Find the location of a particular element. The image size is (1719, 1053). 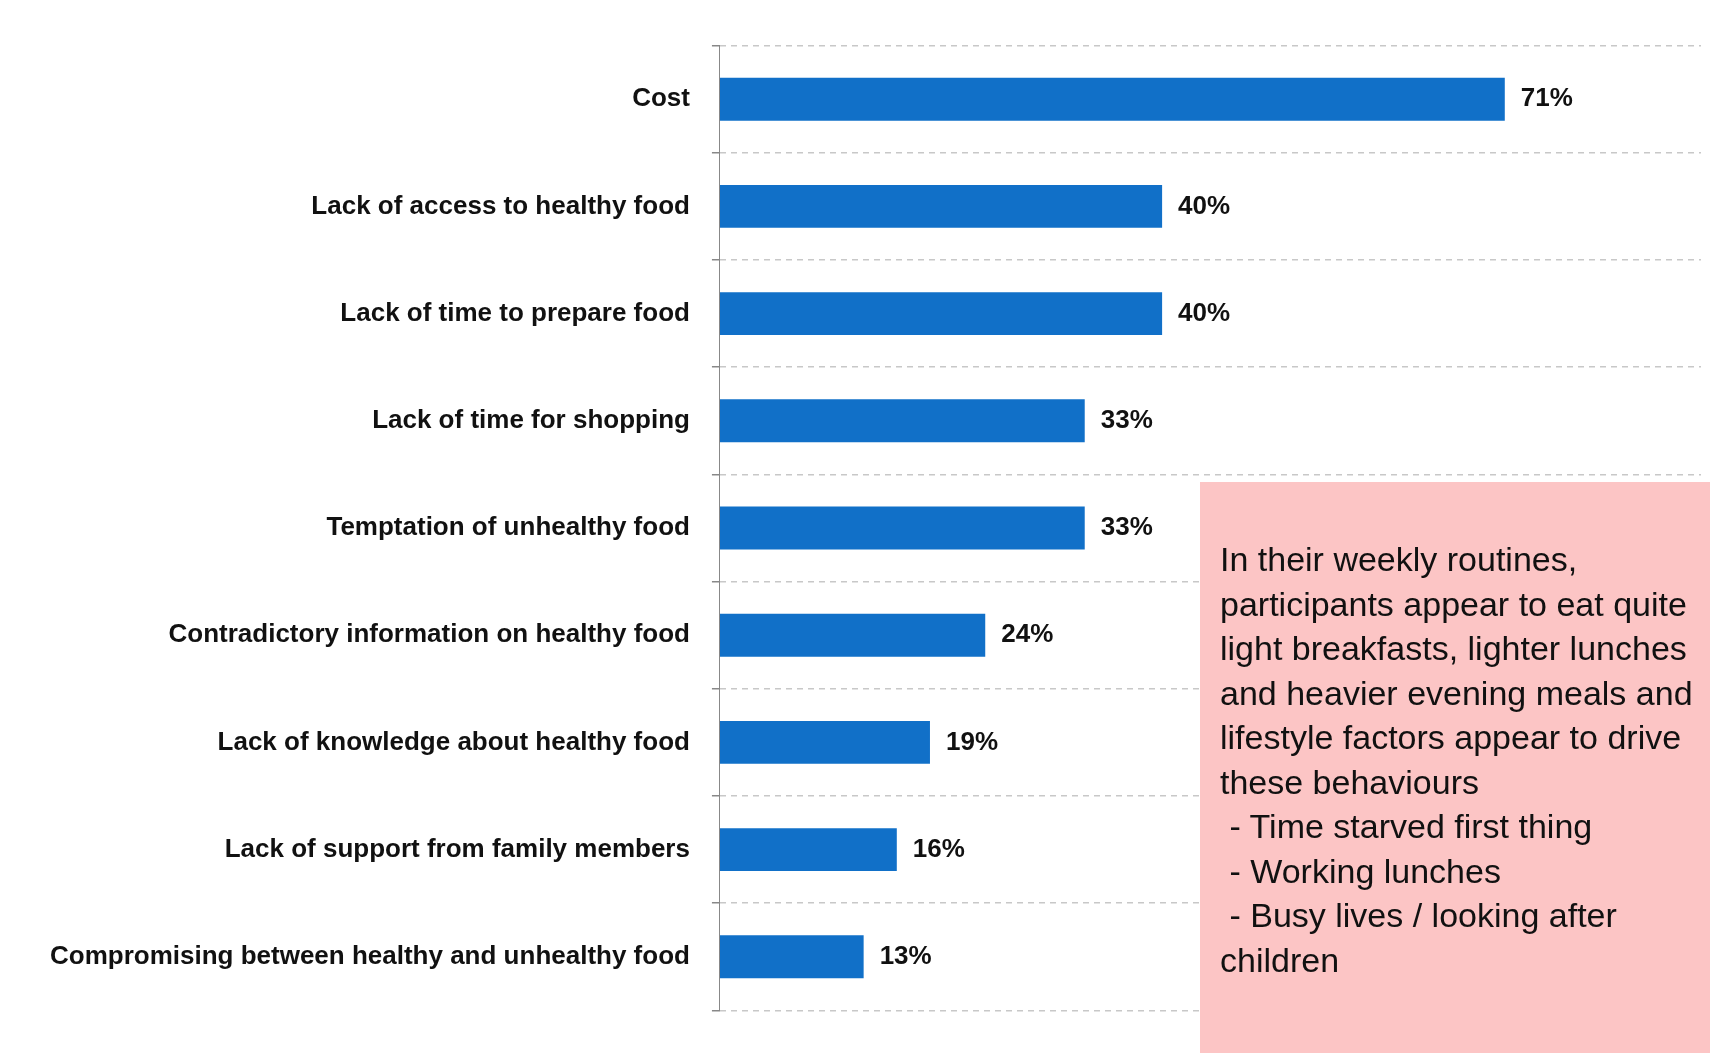

y-tick-label: Lack of knowledge about healthy food is located at coordinates (453, 740).